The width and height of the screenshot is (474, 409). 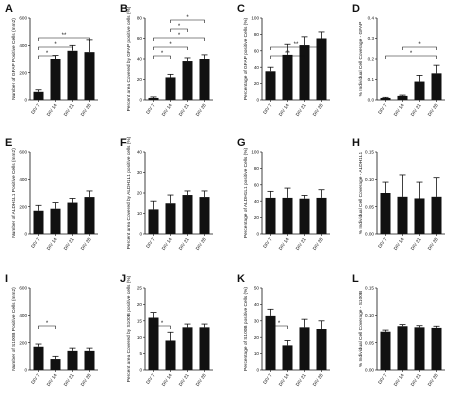 I want to click on panel-j-y-tick-label: 25, so click(x=140, y=288).